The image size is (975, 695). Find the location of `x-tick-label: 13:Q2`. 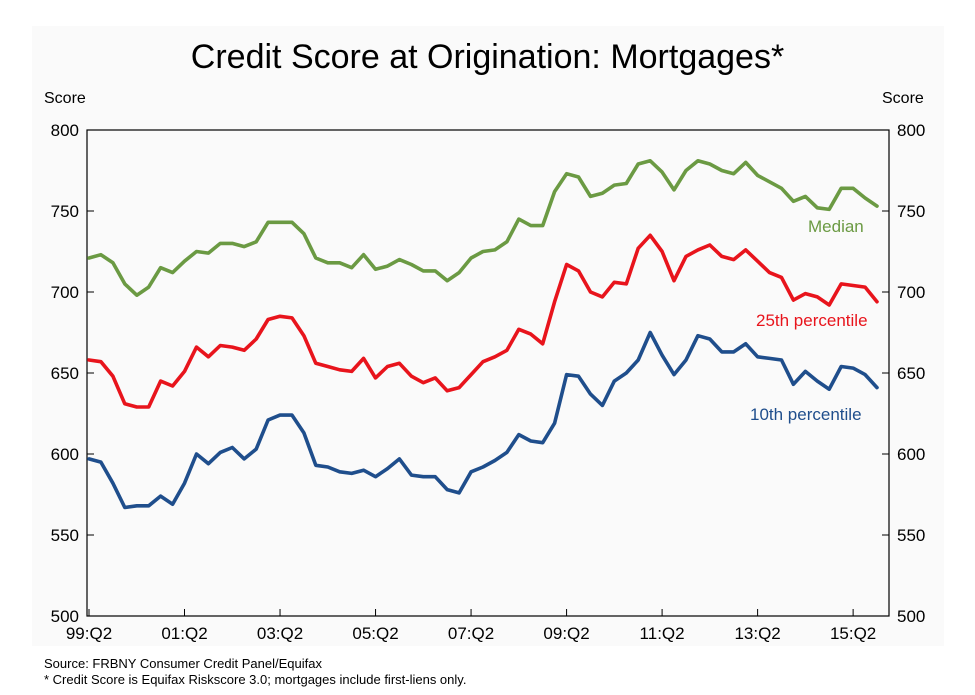

x-tick-label: 13:Q2 is located at coordinates (757, 633).